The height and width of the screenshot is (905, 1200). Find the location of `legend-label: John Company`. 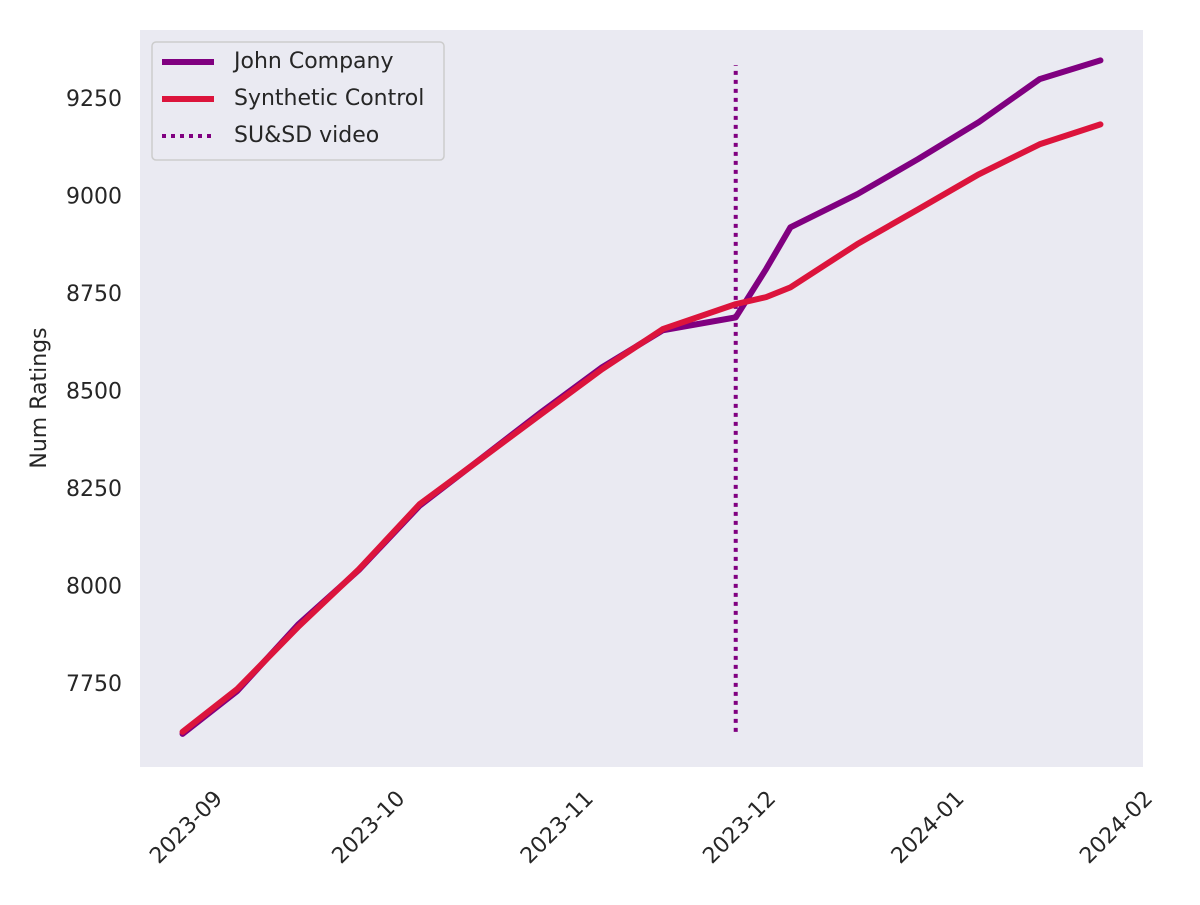

legend-label: John Company is located at coordinates (313, 61).